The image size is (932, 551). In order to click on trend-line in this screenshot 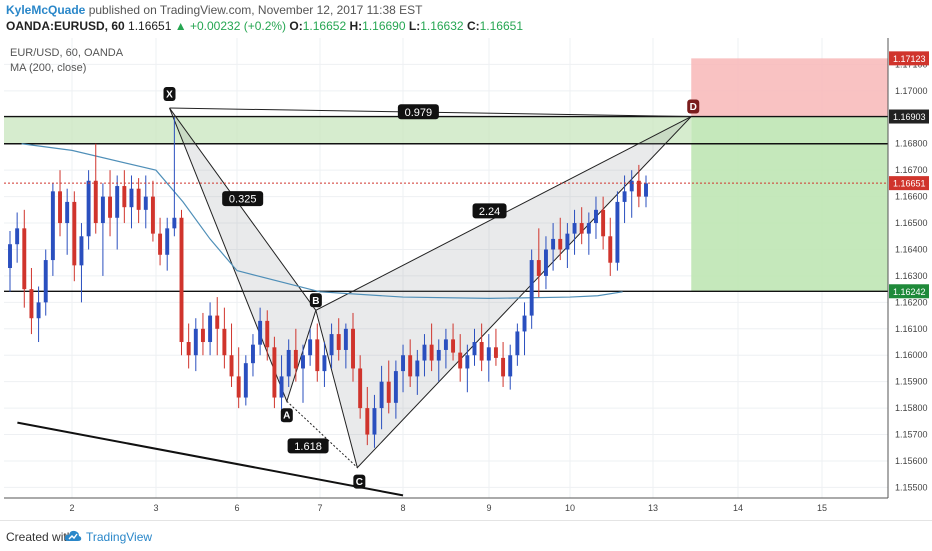, I will do `click(210, 459)`.